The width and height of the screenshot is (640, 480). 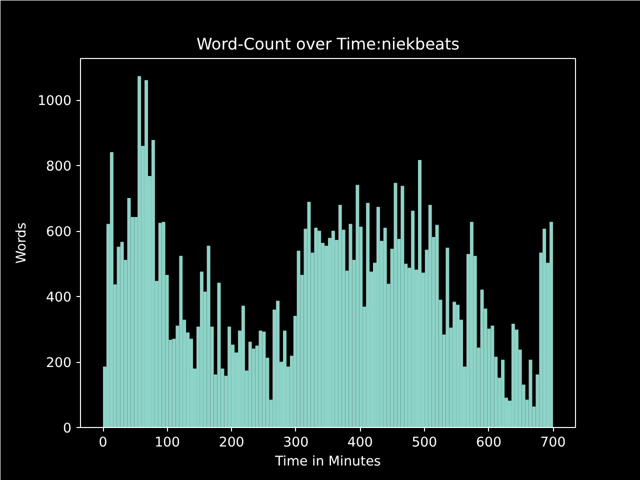 What do you see at coordinates (59, 167) in the screenshot?
I see `y-tick-label: 800` at bounding box center [59, 167].